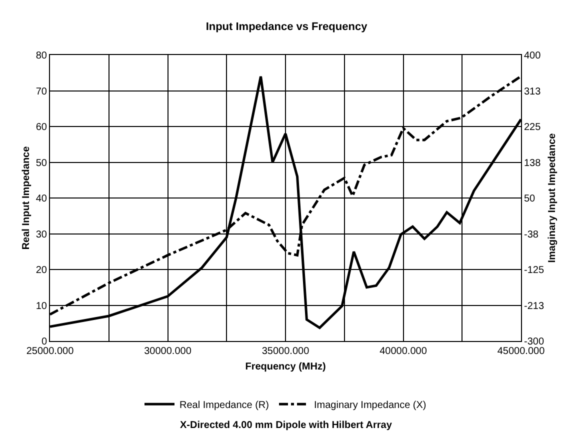  Describe the element at coordinates (534, 342) in the screenshot. I see `y2-tick-label: -300` at that location.